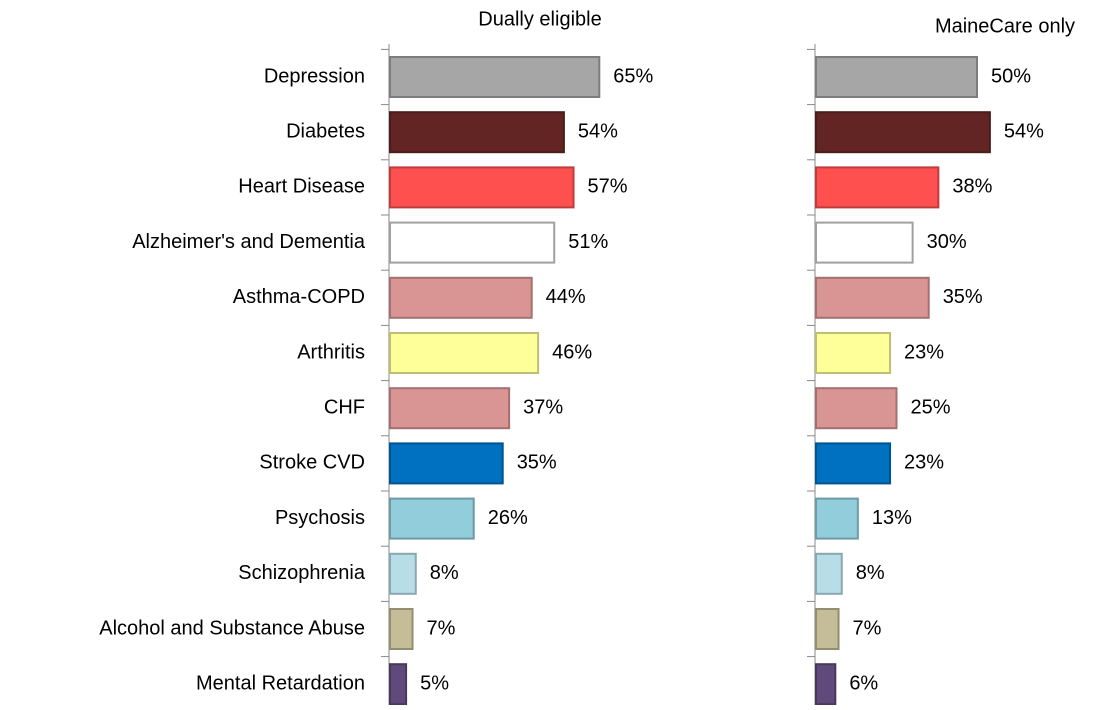  Describe the element at coordinates (249, 242) in the screenshot. I see `category-label: Alzheimer's and Dementia` at that location.